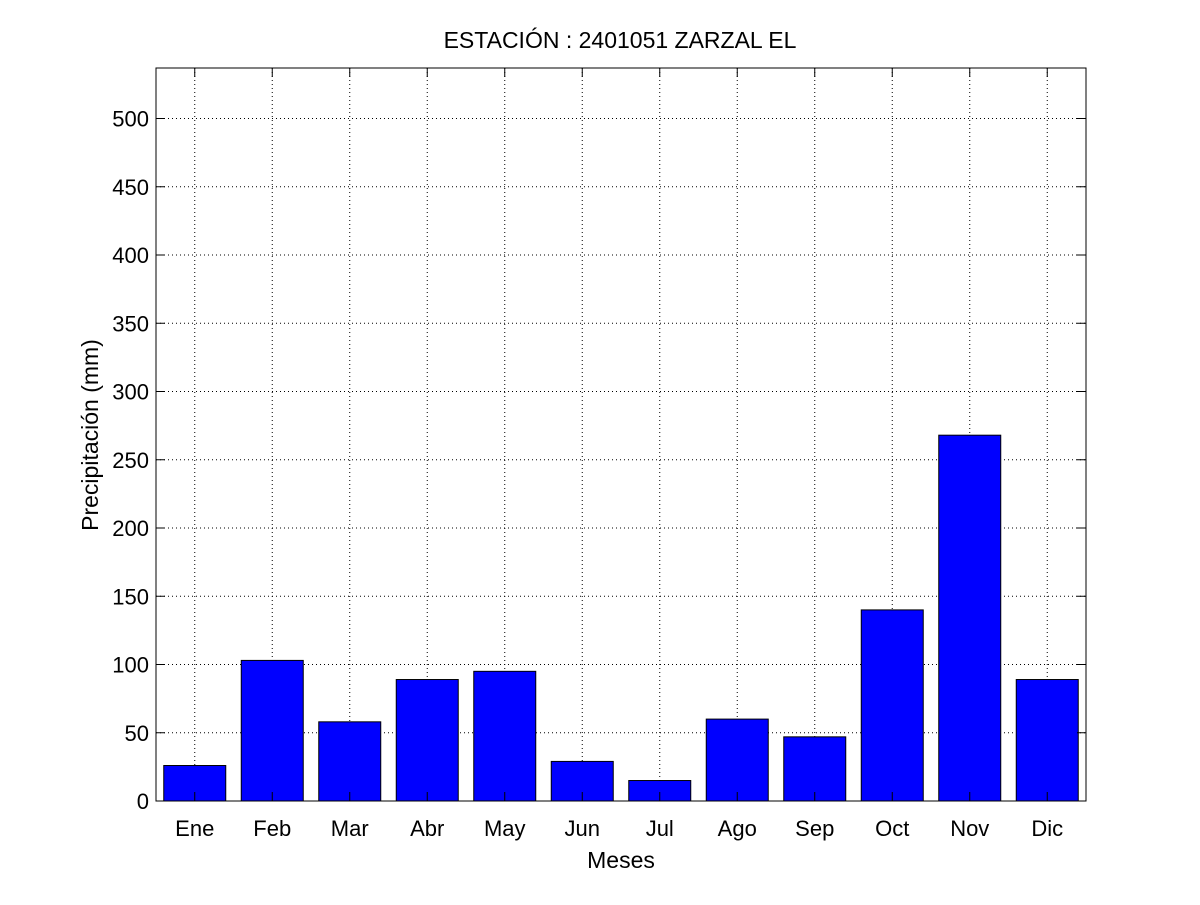 The image size is (1200, 905). I want to click on x-tick-label: Ene, so click(194, 828).